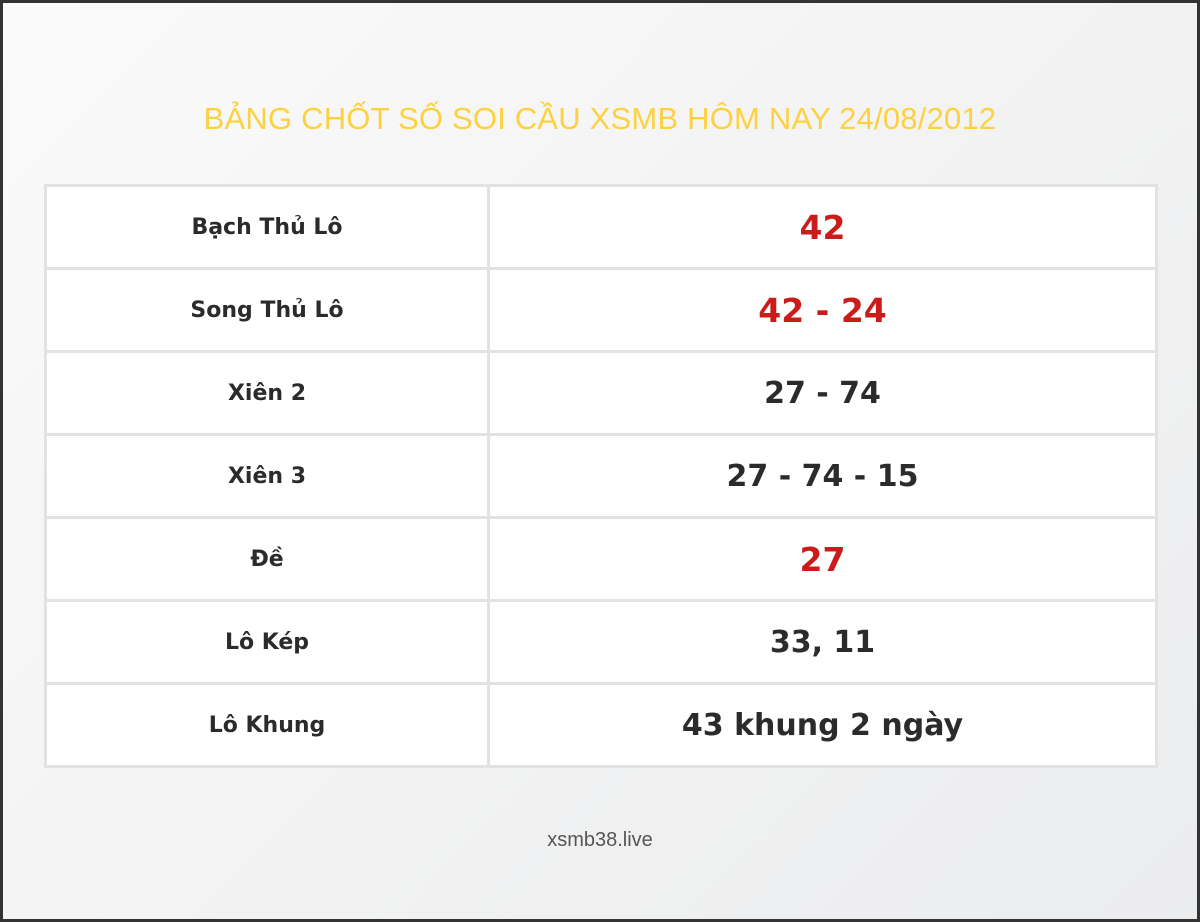 The width and height of the screenshot is (1200, 922). I want to click on row-value: 42, so click(822, 227).